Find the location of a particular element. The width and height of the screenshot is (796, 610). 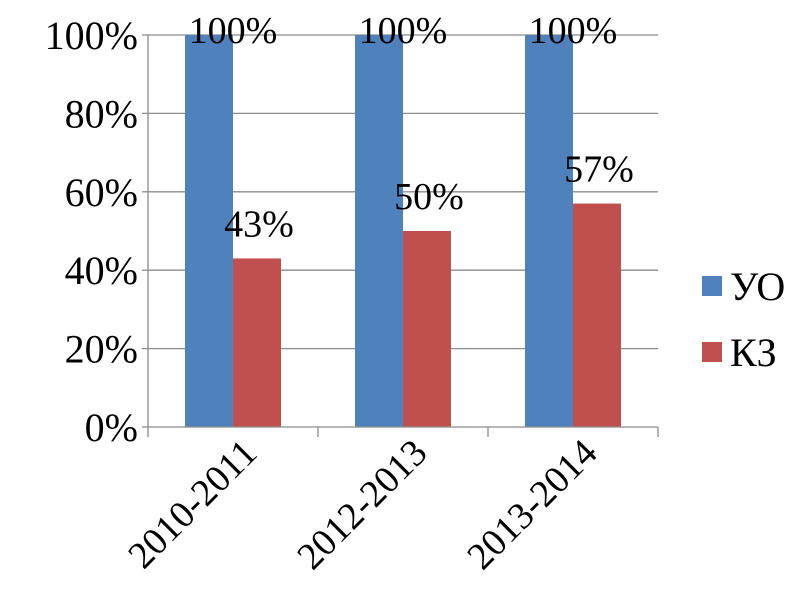

x-category-label: 2012-2013 is located at coordinates (362, 505).